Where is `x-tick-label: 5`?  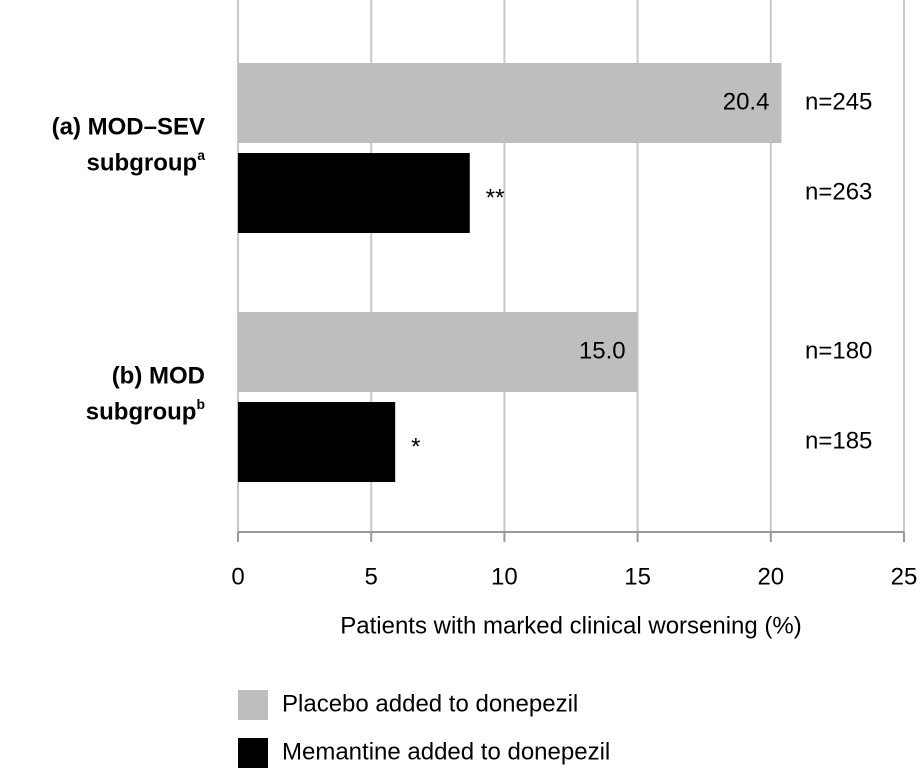 x-tick-label: 5 is located at coordinates (371, 576).